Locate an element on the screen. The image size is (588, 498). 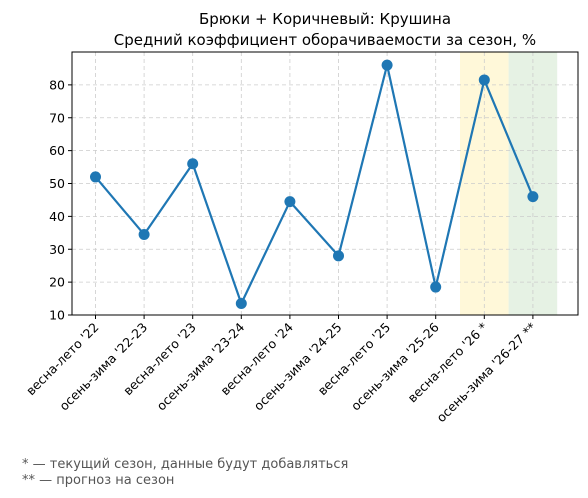
y-tick-label-20: 20 is located at coordinates (57, 282).